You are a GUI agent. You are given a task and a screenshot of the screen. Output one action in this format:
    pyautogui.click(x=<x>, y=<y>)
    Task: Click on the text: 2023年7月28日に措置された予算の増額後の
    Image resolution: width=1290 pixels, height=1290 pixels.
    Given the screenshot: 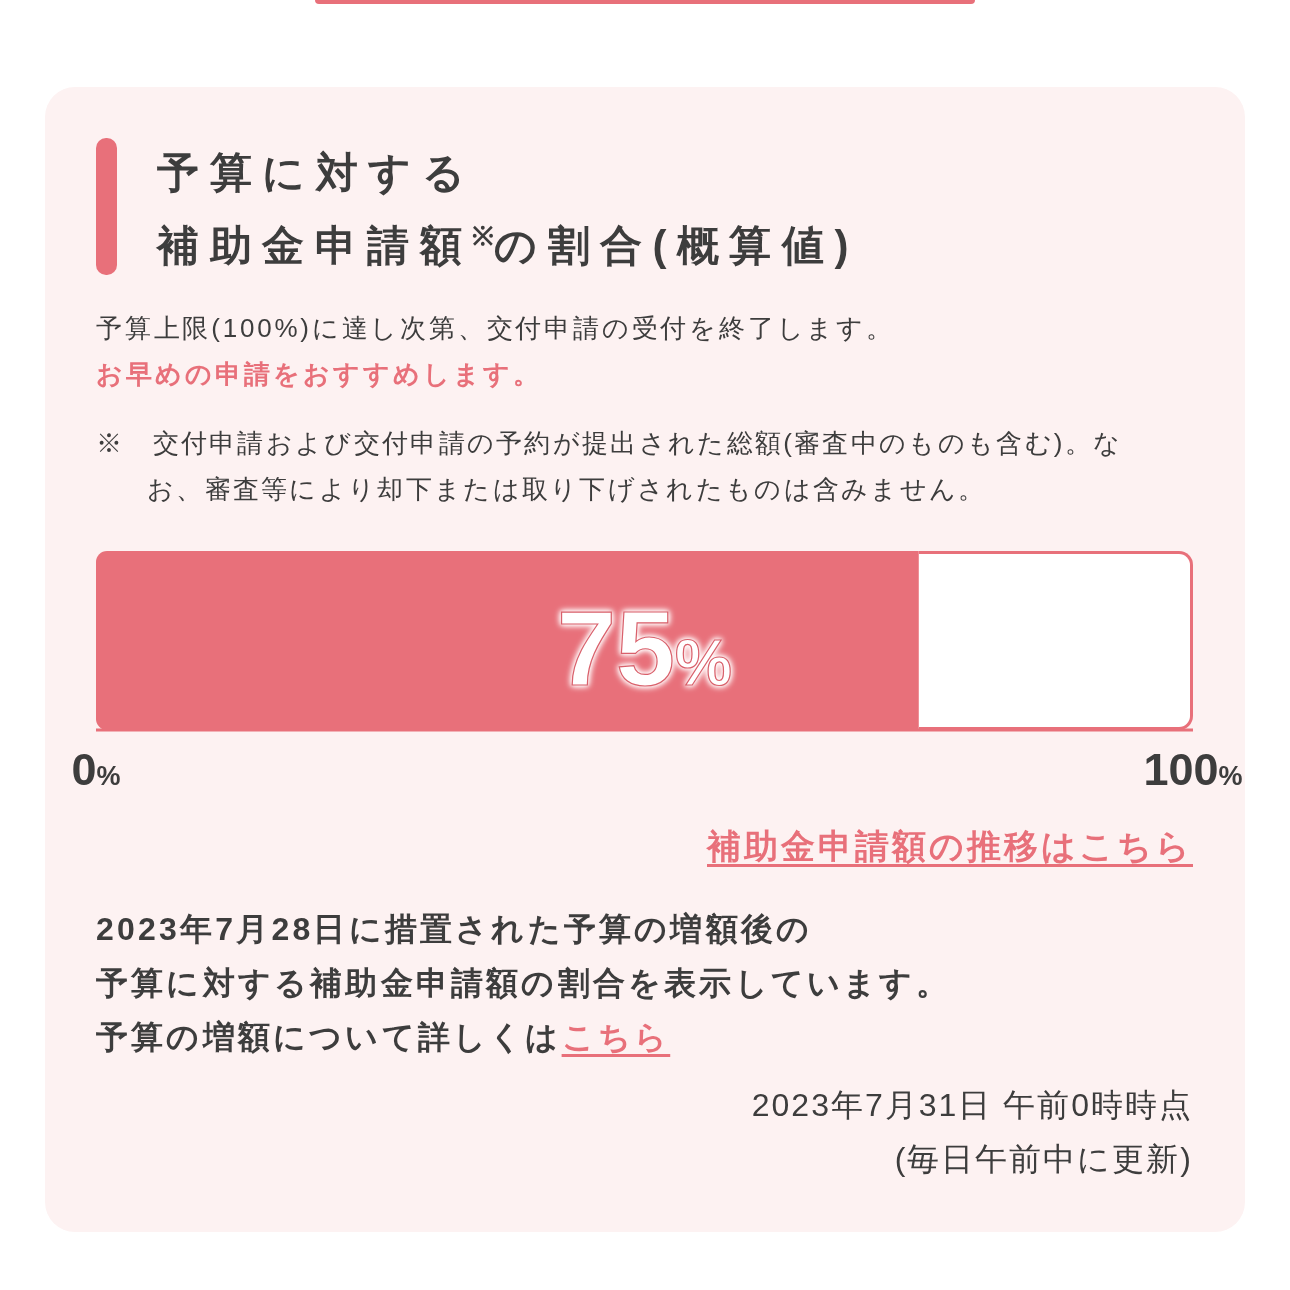 What is the action you would take?
    pyautogui.click(x=455, y=929)
    